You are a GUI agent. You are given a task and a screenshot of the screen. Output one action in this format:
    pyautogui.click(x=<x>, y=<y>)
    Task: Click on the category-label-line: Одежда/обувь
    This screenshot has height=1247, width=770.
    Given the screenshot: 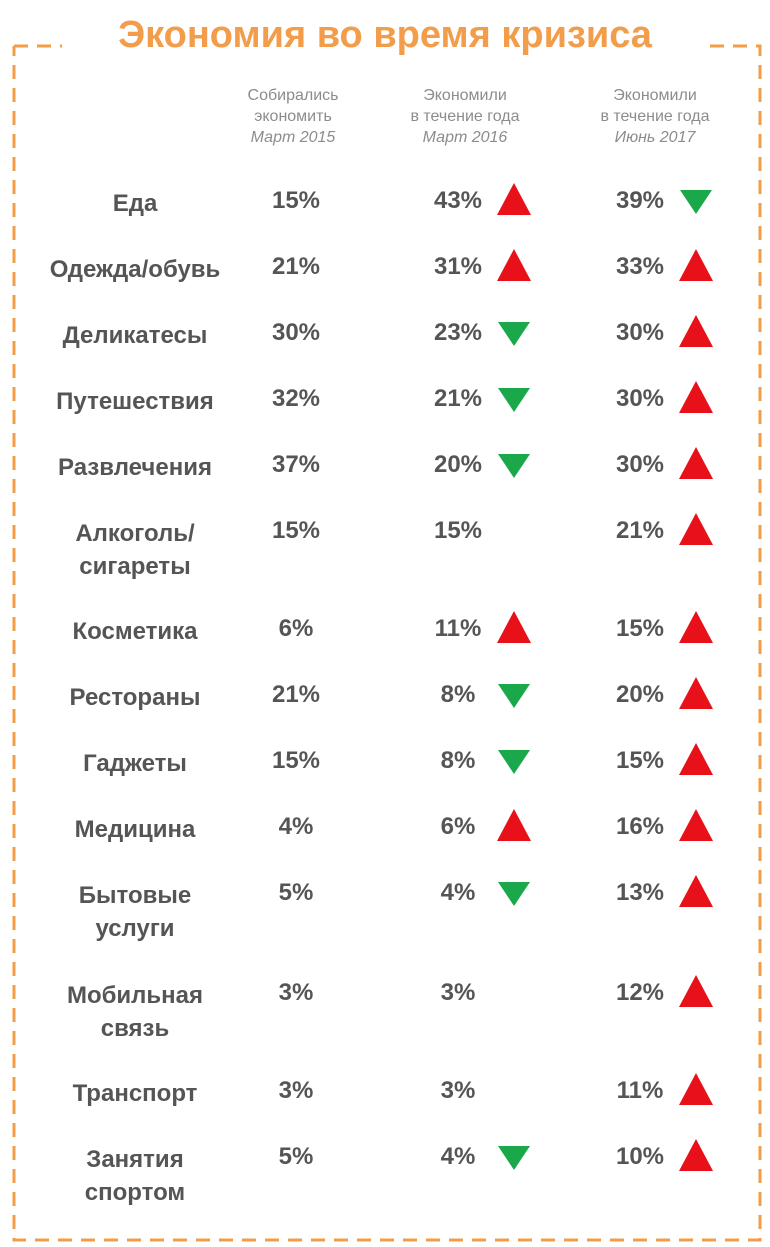 What is the action you would take?
    pyautogui.click(x=135, y=269)
    